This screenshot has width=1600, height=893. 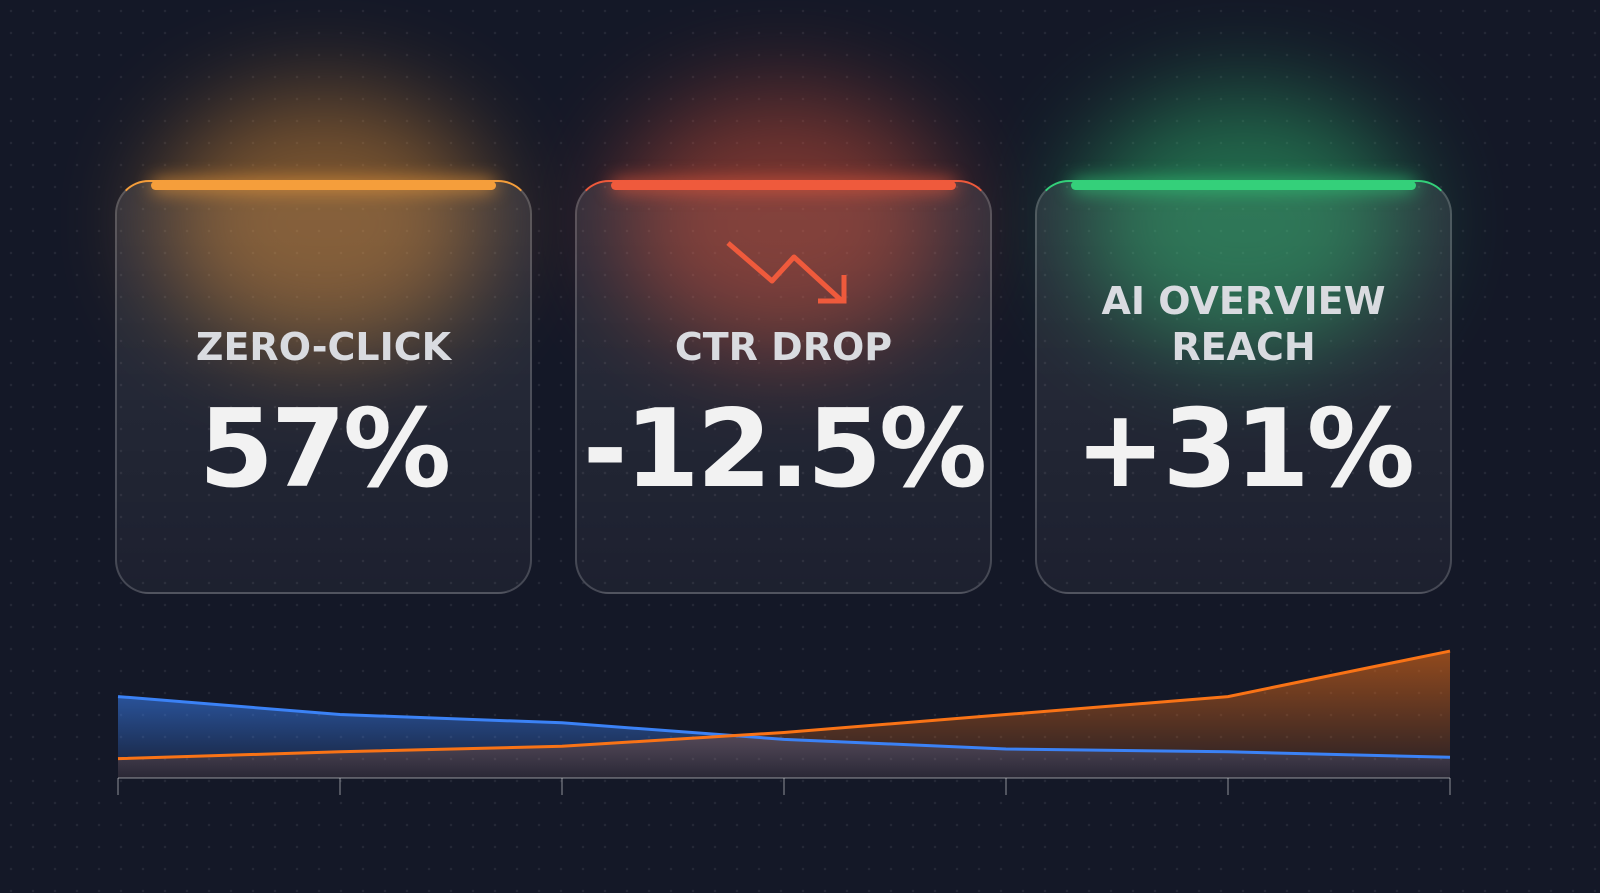 What do you see at coordinates (325, 449) in the screenshot?
I see `kpi-value: 57%` at bounding box center [325, 449].